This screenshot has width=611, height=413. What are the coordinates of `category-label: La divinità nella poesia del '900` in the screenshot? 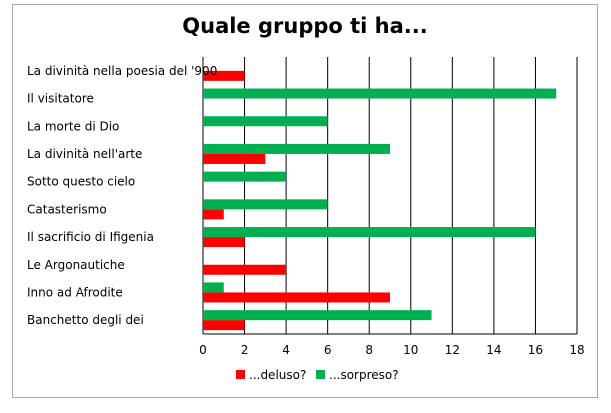 It's located at (122, 71).